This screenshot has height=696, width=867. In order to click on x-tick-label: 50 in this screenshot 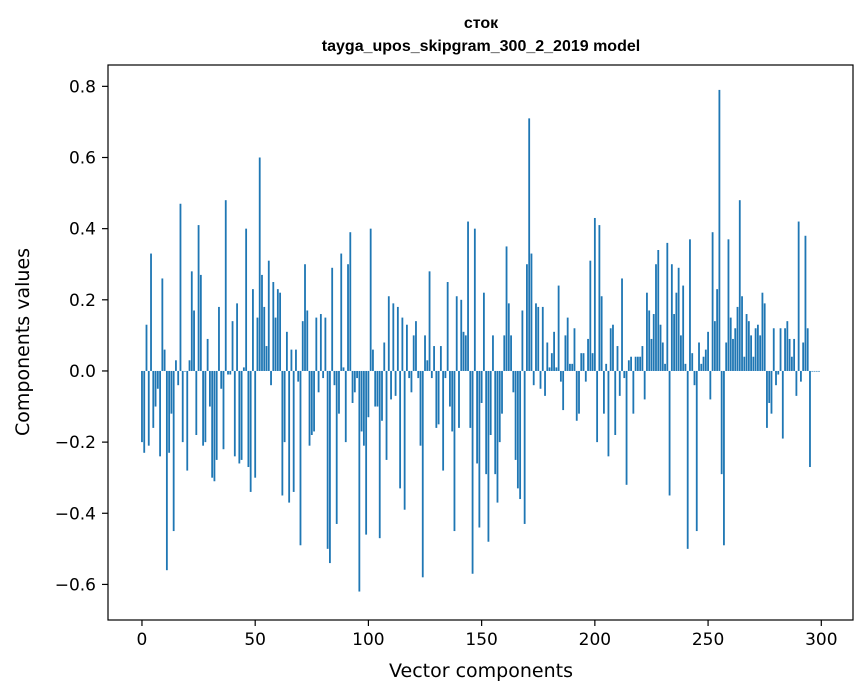, I will do `click(255, 640)`.